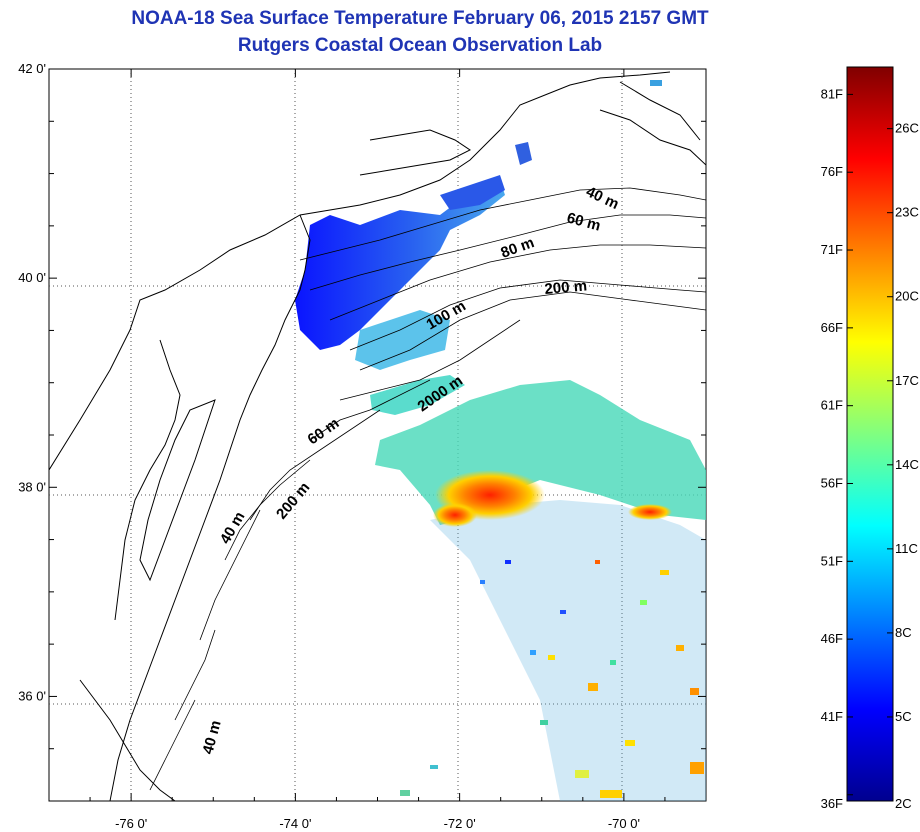 This screenshot has height=832, width=920. What do you see at coordinates (903, 632) in the screenshot?
I see `celsius-label: 8C` at bounding box center [903, 632].